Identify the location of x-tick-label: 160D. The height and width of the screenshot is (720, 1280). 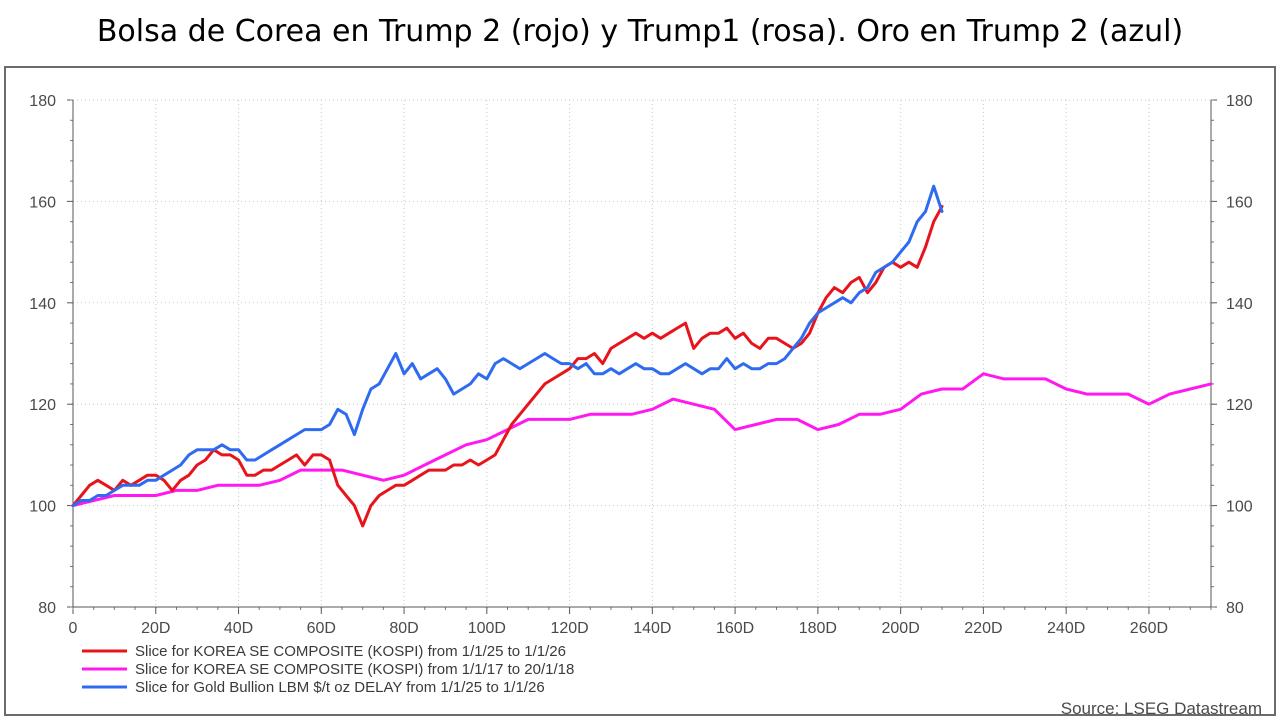
(735, 628).